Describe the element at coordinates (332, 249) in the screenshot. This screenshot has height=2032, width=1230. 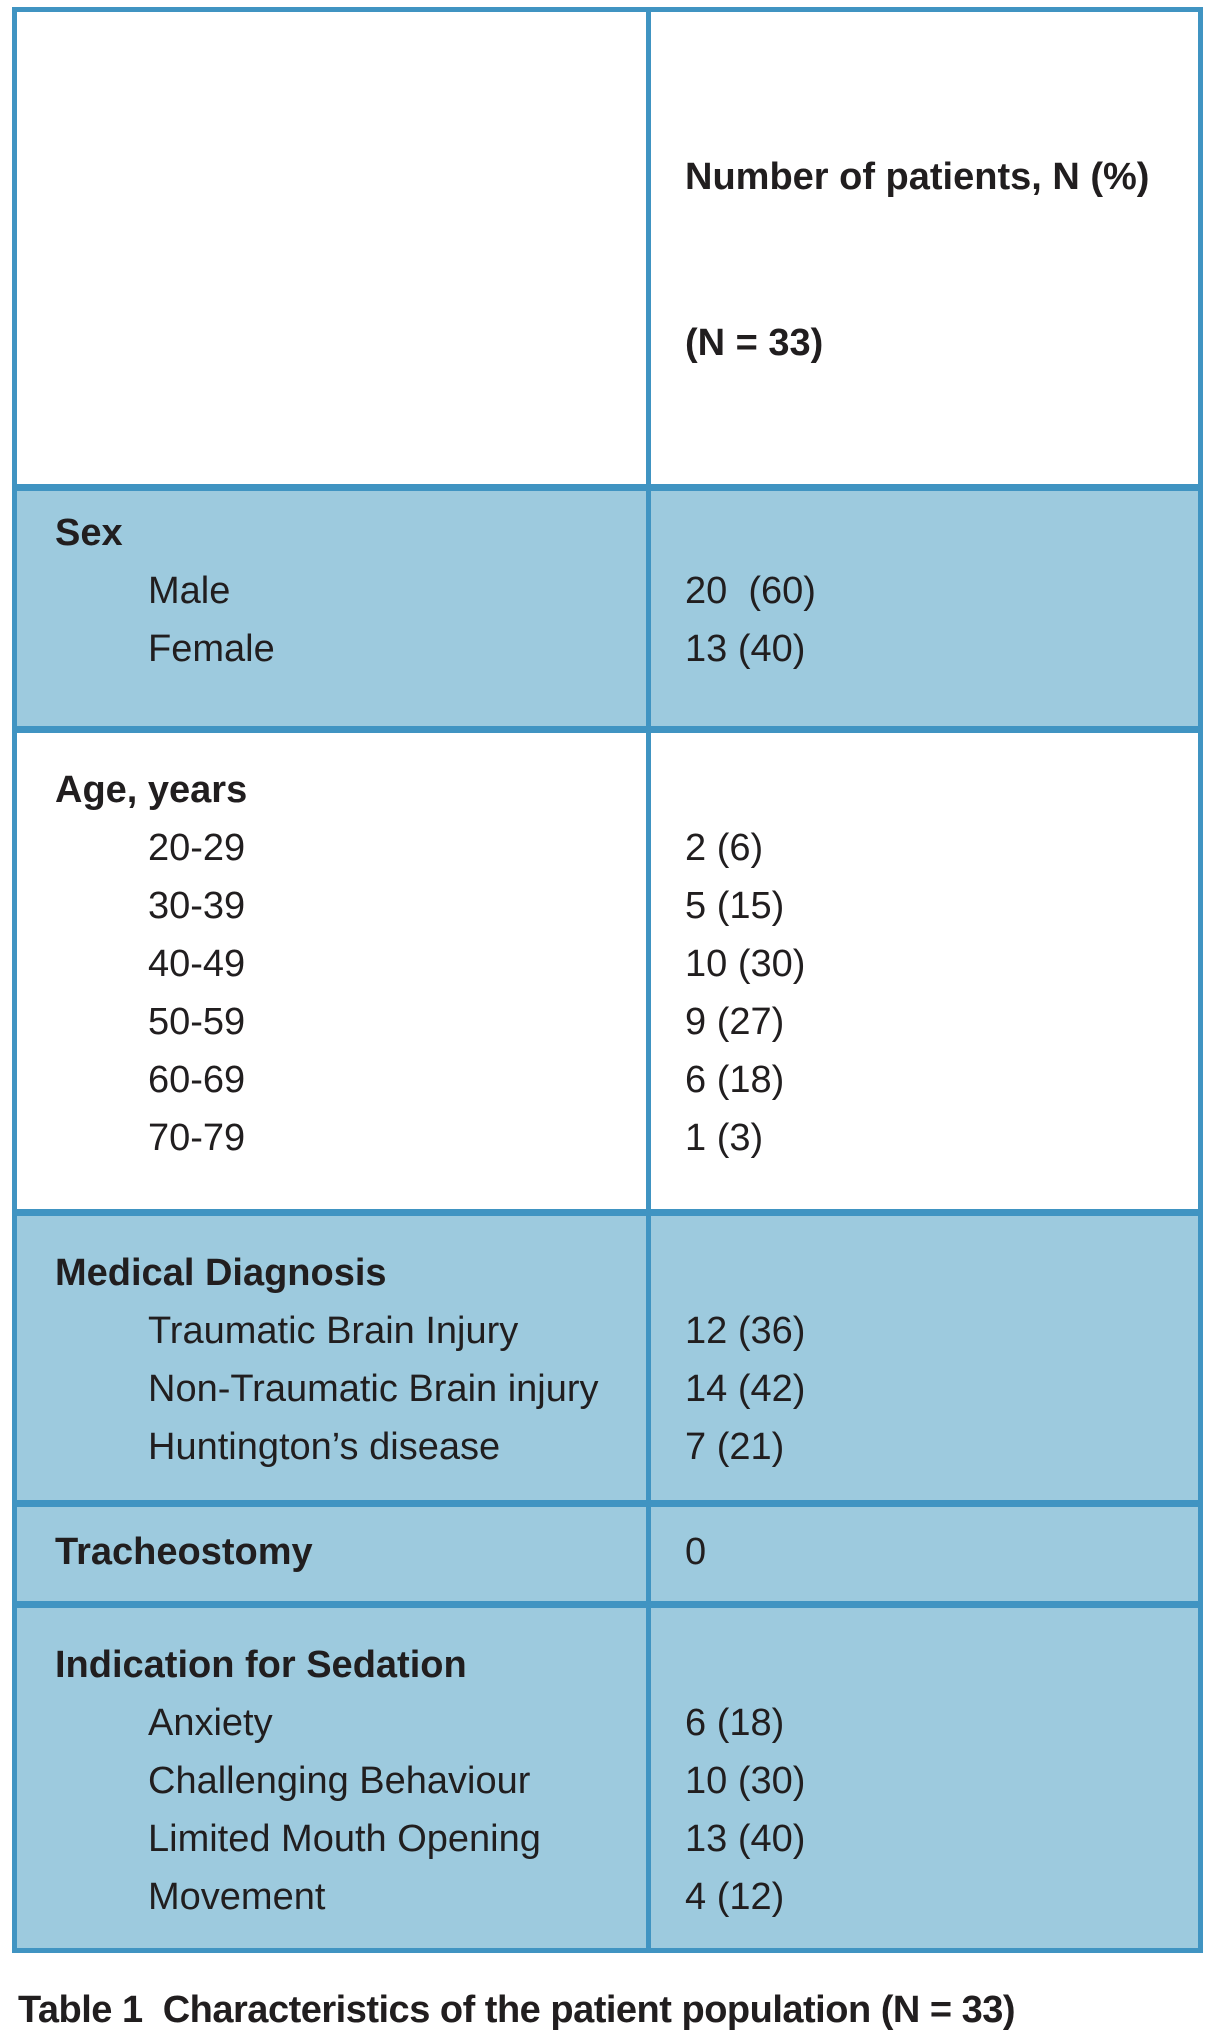
I see `header-empty-cell` at that location.